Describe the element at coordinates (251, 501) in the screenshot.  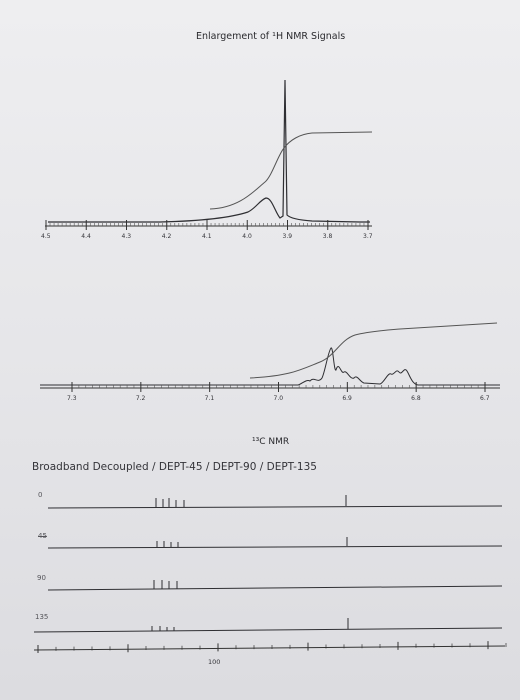
I see `dept-0-peaks` at that location.